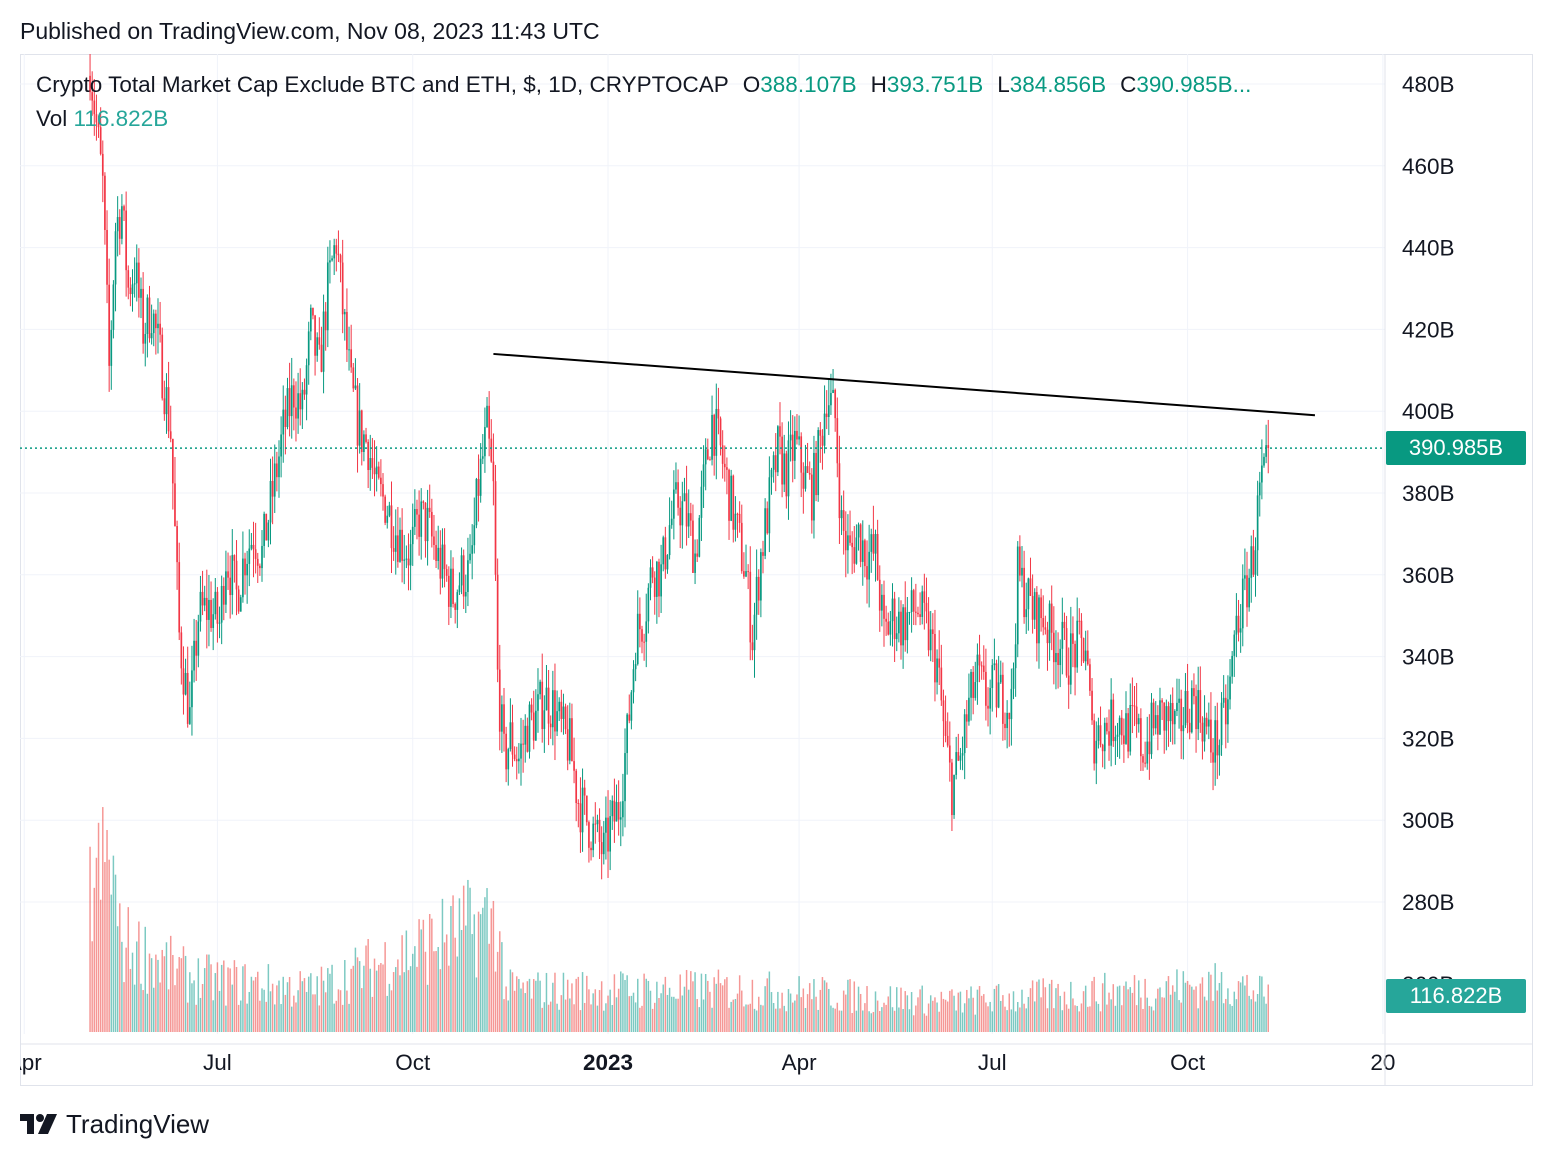 The width and height of the screenshot is (1554, 1158). I want to click on x-tick-label: 2023, so click(608, 1062).